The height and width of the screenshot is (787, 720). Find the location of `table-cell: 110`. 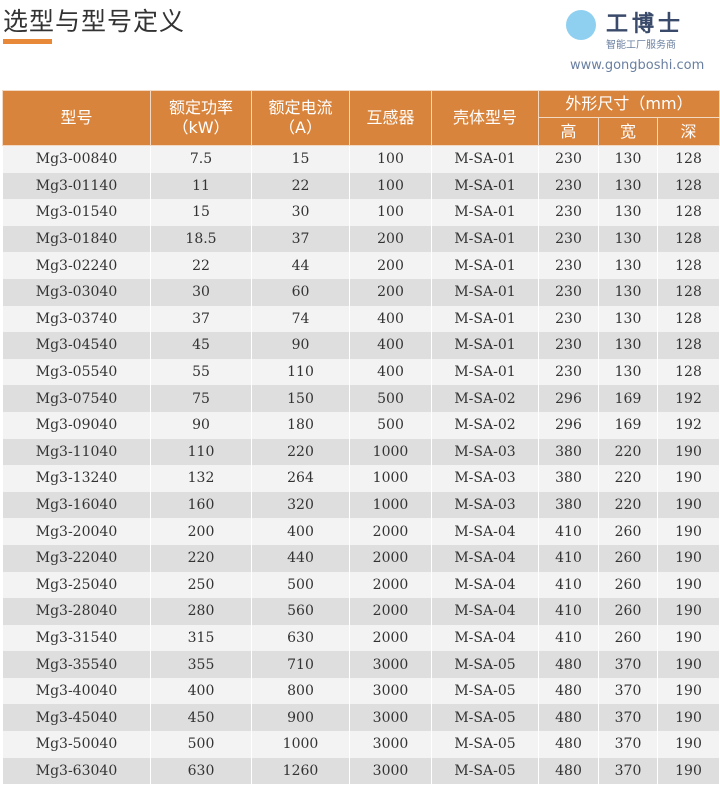

table-cell: 110 is located at coordinates (300, 372).